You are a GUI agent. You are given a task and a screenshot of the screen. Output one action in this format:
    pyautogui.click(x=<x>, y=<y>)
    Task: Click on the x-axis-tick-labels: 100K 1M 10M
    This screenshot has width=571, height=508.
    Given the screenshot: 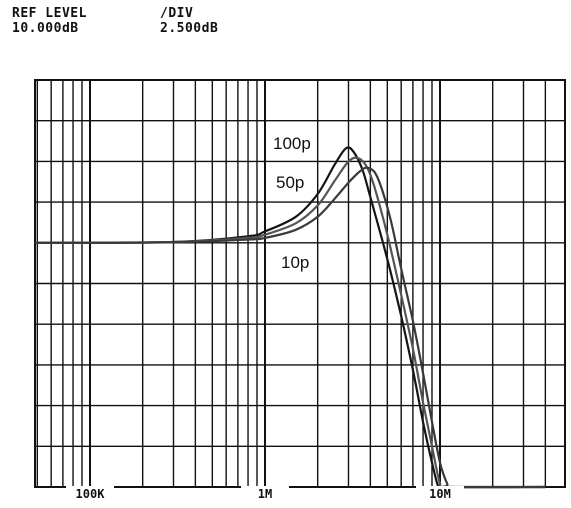 What is the action you would take?
    pyautogui.click(x=265, y=494)
    